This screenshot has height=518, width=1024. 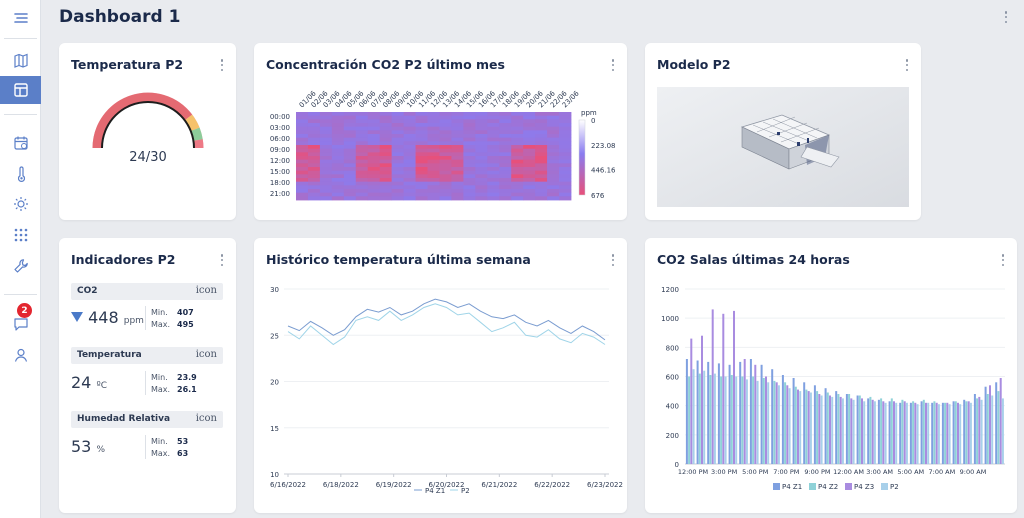 I want to click on heatmap-y-label: 18:00, so click(x=280, y=183).